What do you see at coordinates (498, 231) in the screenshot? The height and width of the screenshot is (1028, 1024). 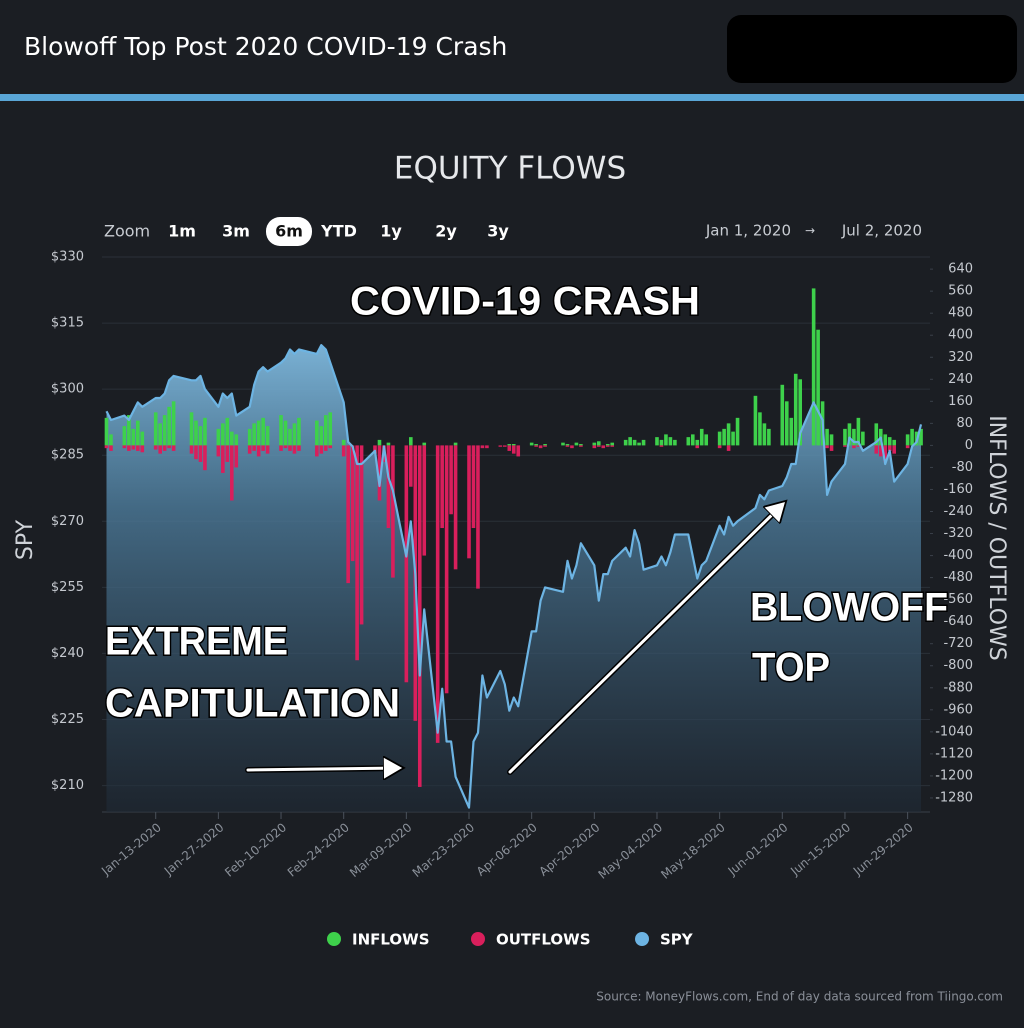 I see `zoom-option: 3y` at bounding box center [498, 231].